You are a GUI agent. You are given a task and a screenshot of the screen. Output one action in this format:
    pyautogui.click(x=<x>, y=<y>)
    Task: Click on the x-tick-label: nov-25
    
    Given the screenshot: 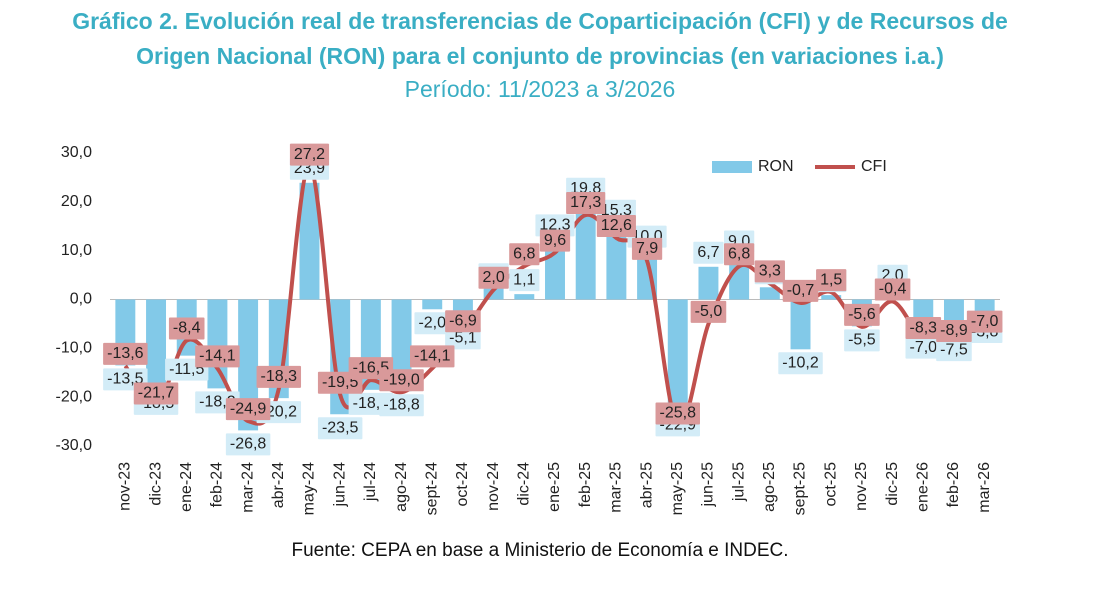 What is the action you would take?
    pyautogui.click(x=861, y=486)
    